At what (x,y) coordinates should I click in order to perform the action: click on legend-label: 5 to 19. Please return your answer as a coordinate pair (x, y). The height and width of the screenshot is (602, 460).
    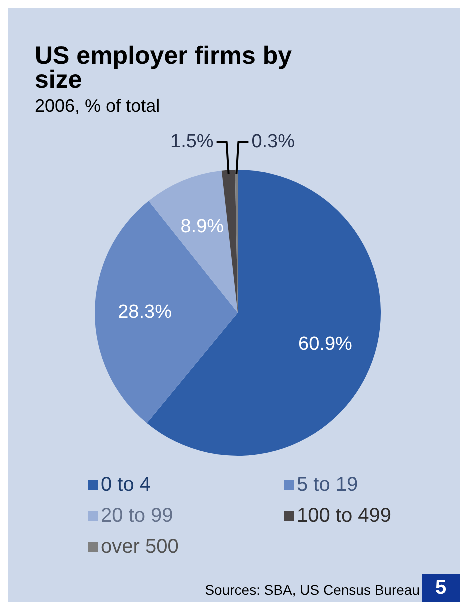
    Looking at the image, I should click on (327, 485).